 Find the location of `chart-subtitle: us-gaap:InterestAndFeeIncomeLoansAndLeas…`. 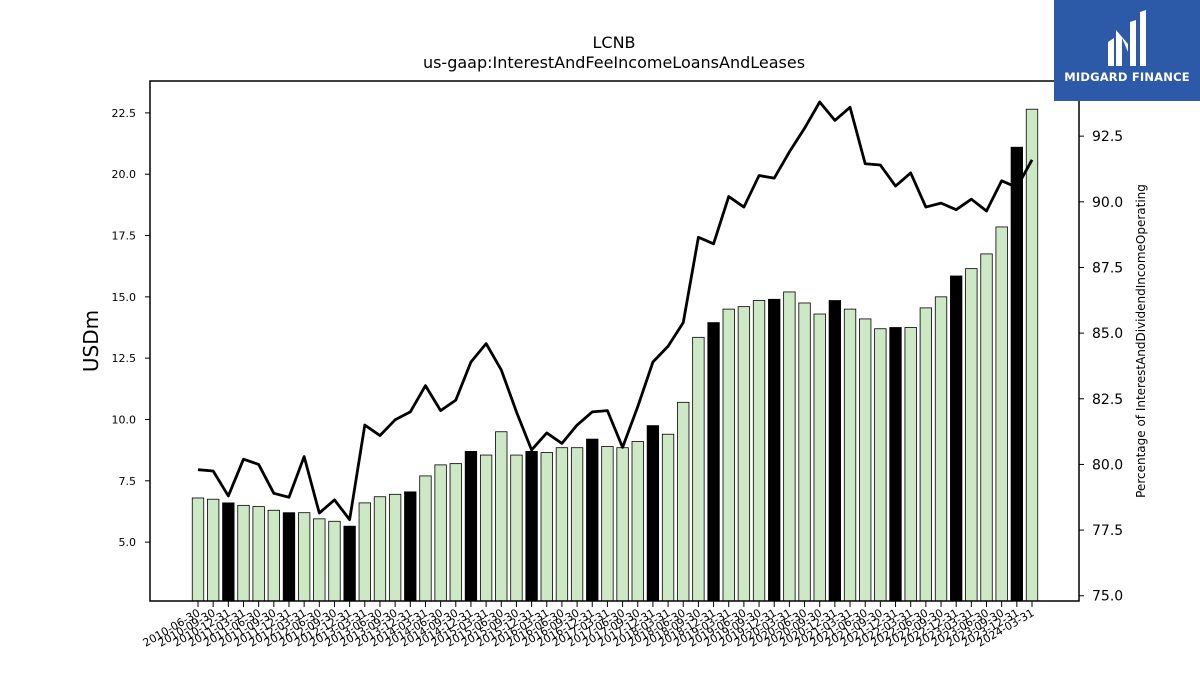

chart-subtitle: us-gaap:InterestAndFeeIncomeLoansAndLeas… is located at coordinates (614, 62).